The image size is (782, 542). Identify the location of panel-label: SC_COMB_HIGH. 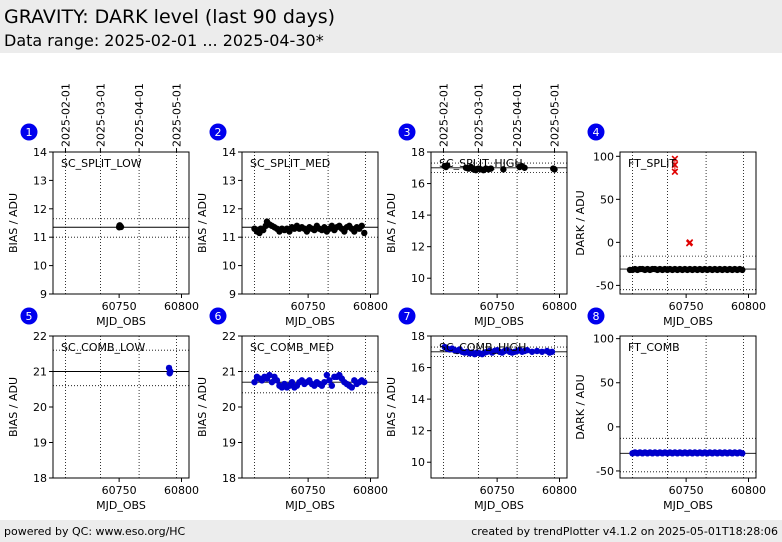
(482, 347).